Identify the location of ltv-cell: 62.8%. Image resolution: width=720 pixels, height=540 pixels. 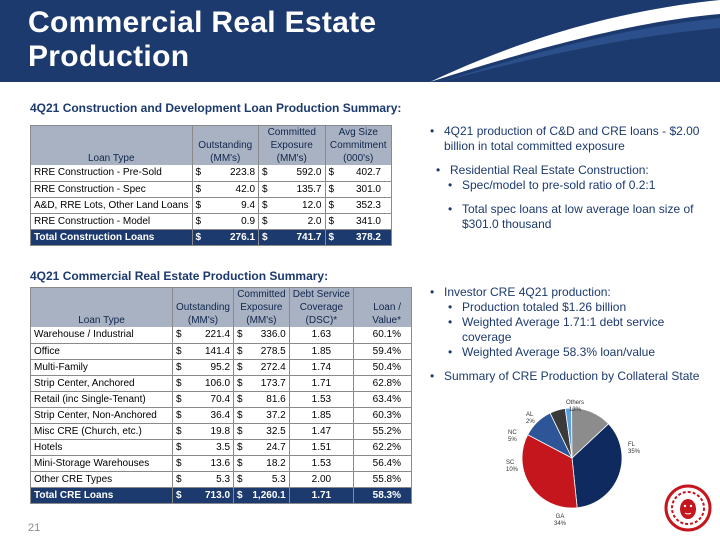
(382, 383).